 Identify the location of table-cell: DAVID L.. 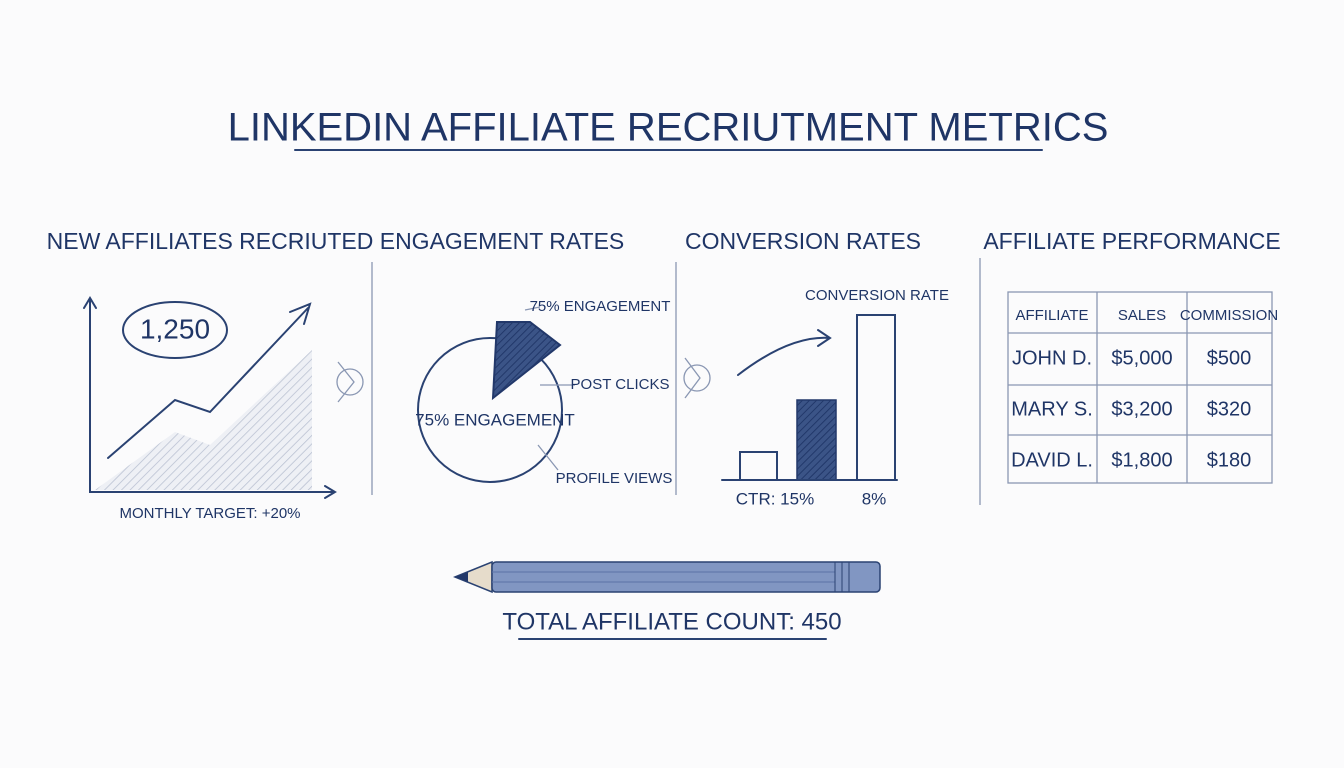
(1052, 460).